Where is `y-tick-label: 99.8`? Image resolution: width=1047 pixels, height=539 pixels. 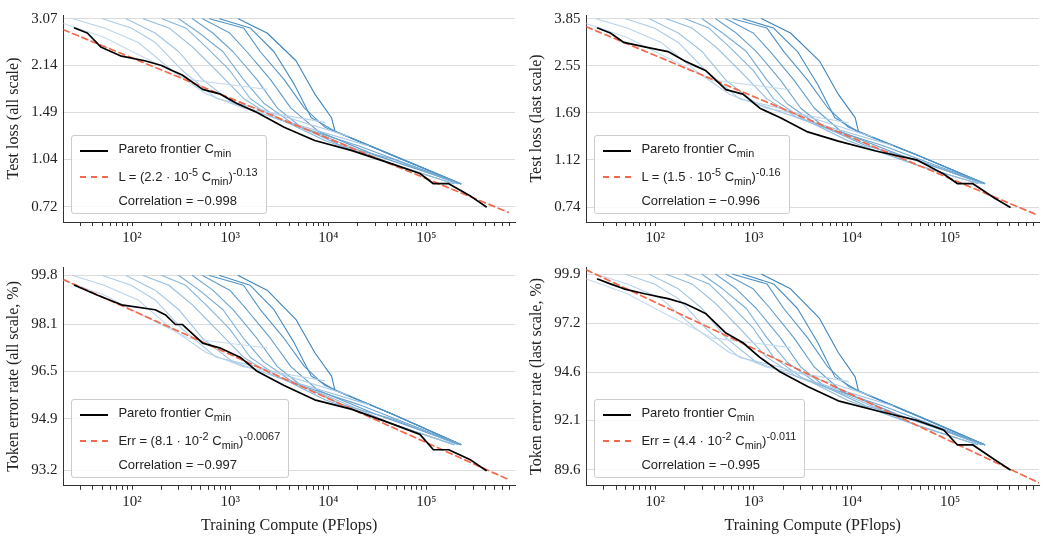 y-tick-label: 99.8 is located at coordinates (44, 274).